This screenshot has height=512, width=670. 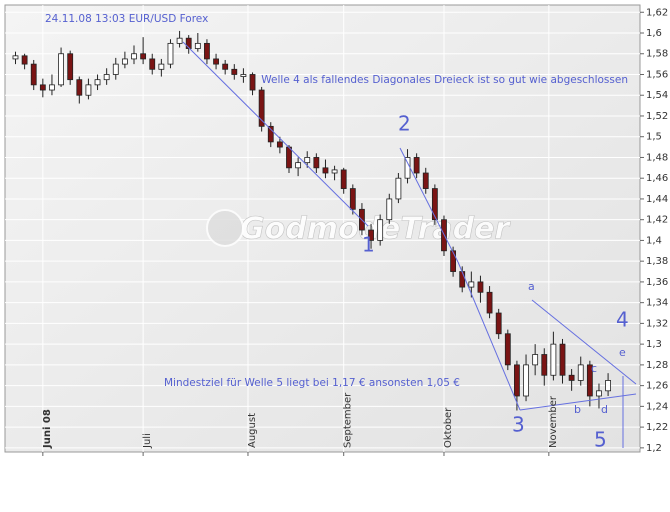 What do you see at coordinates (225, 228) in the screenshot?
I see `watermark-logo` at bounding box center [225, 228].